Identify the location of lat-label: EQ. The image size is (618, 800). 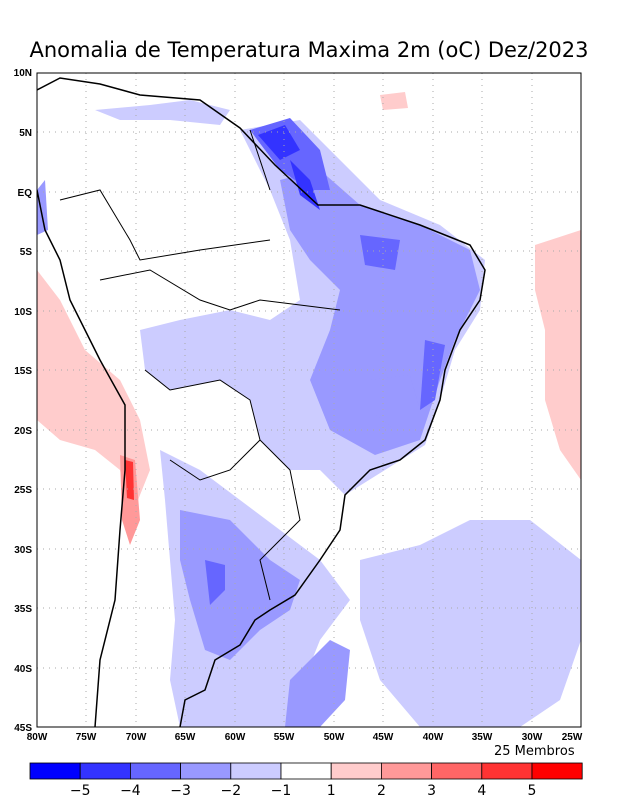
(25, 193).